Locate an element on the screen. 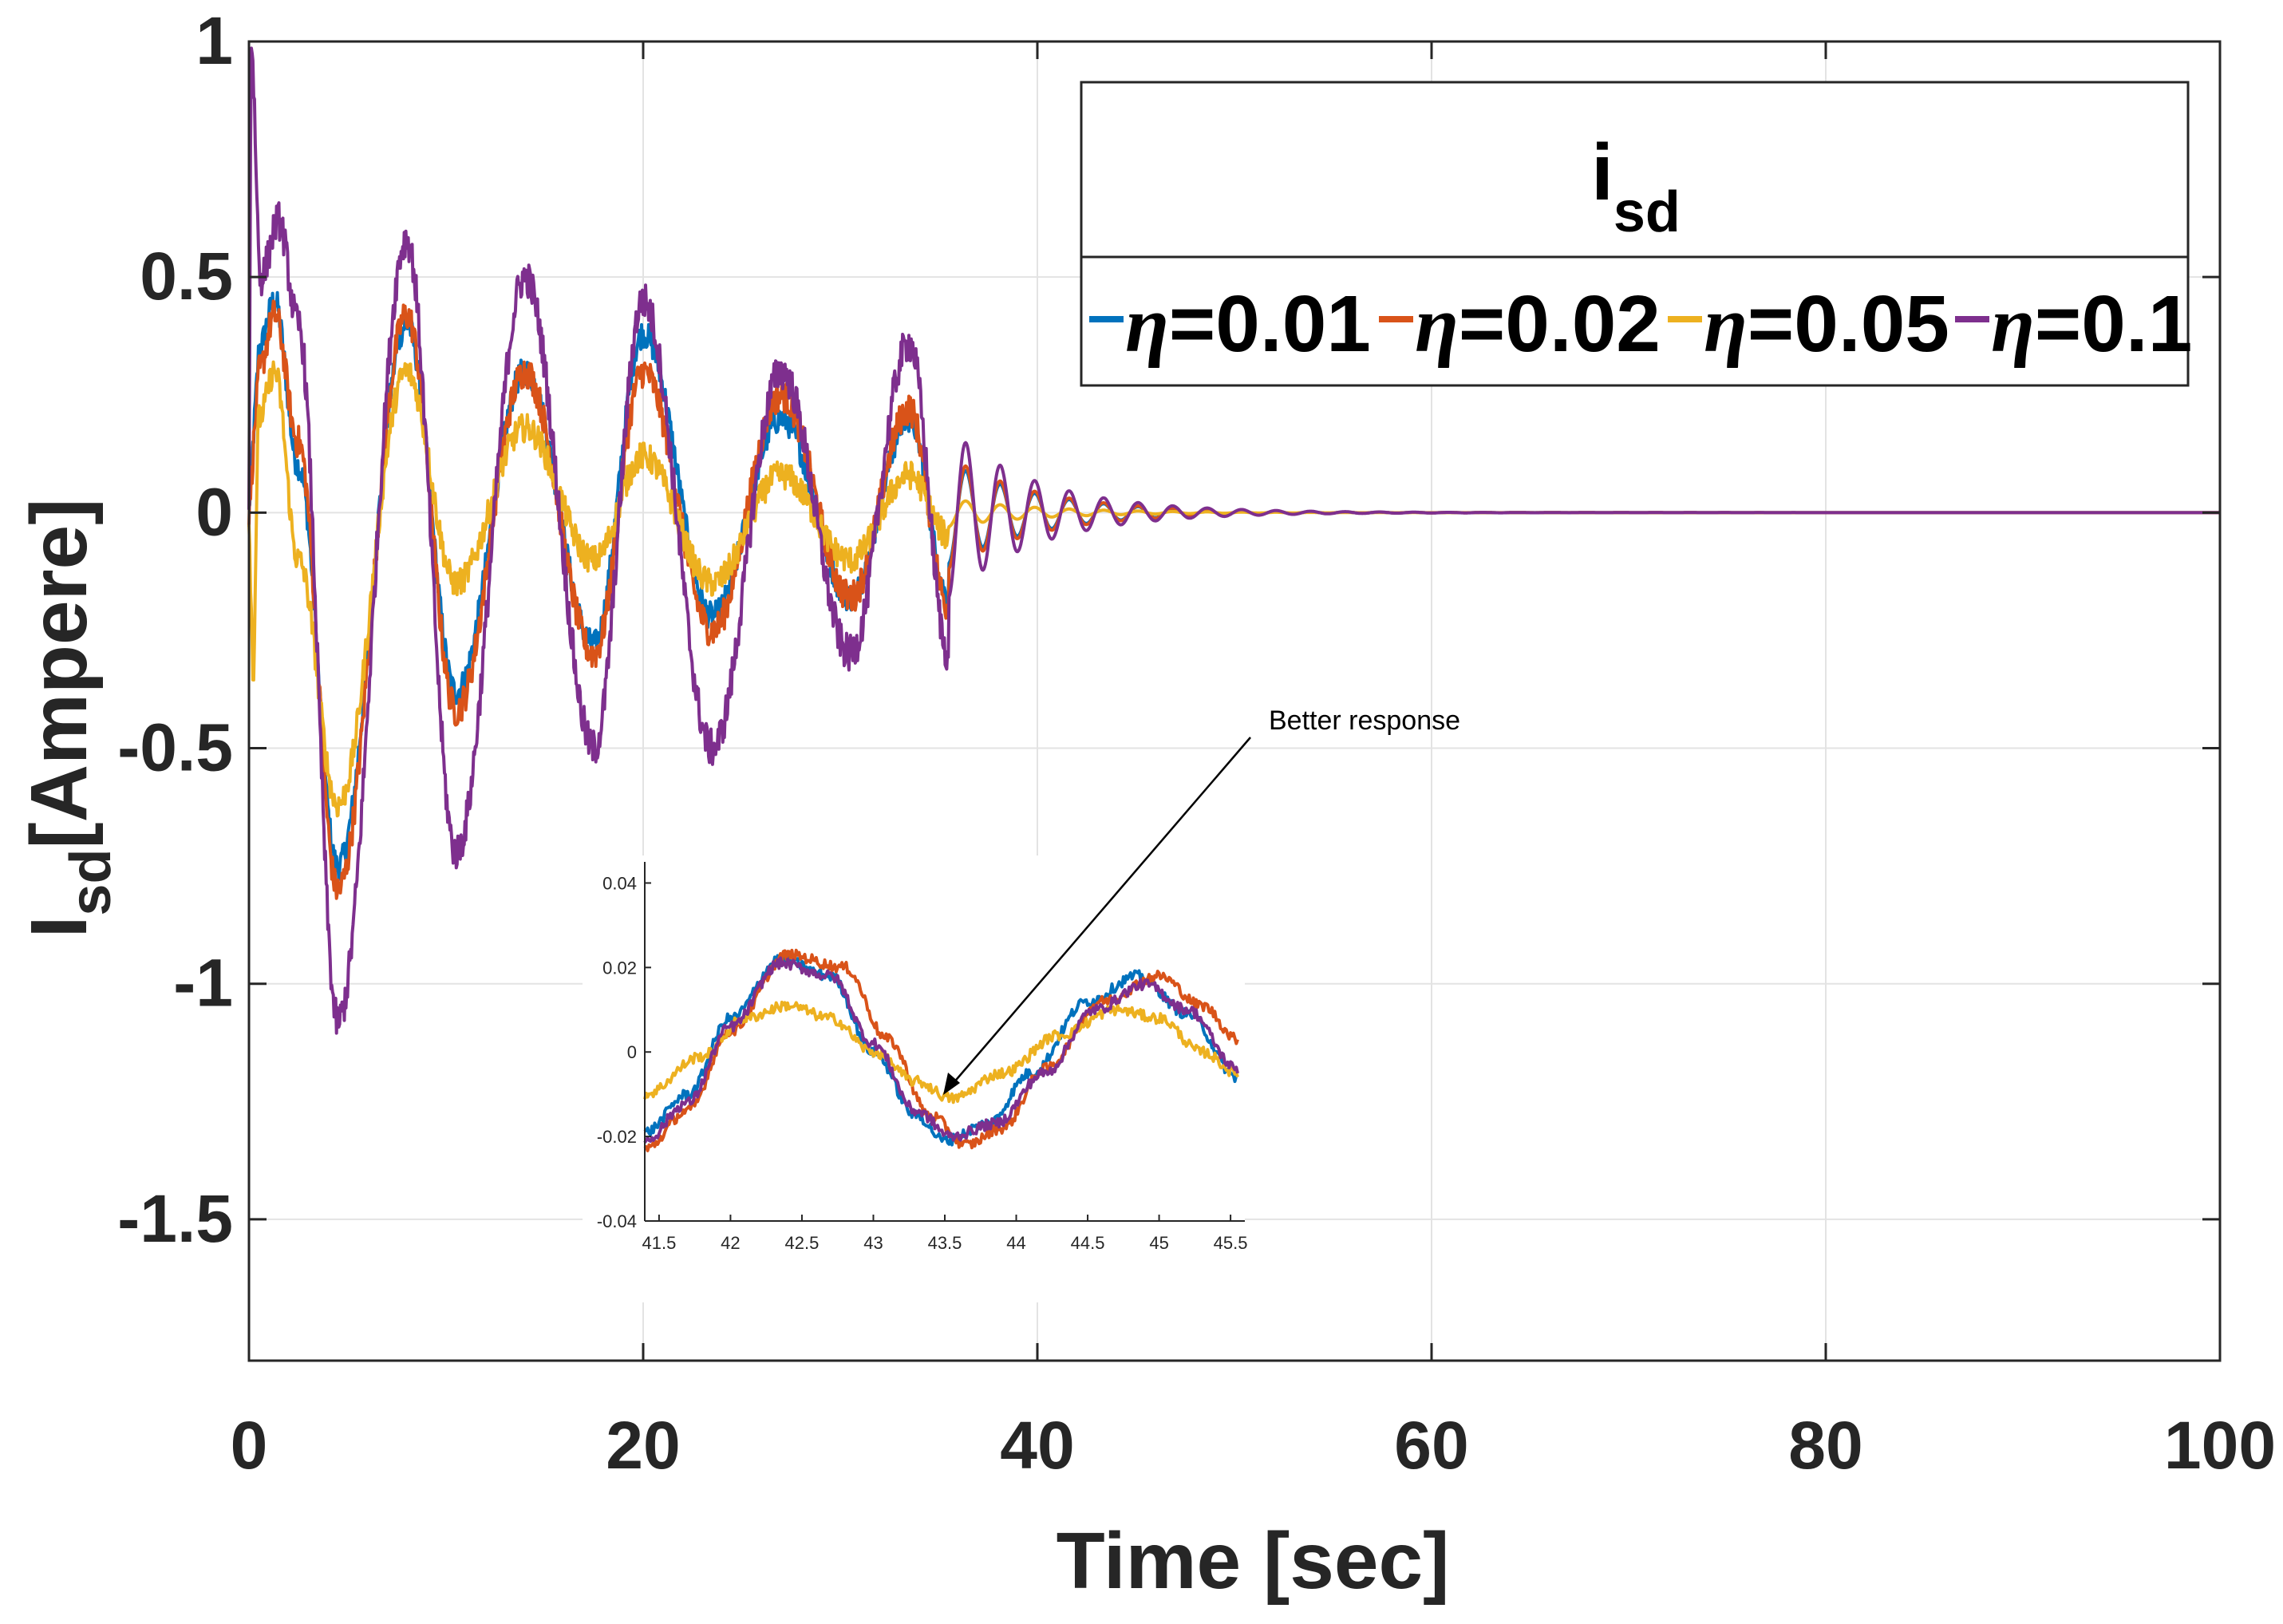  inset-y-tick-label: -0.02 is located at coordinates (617, 1137).